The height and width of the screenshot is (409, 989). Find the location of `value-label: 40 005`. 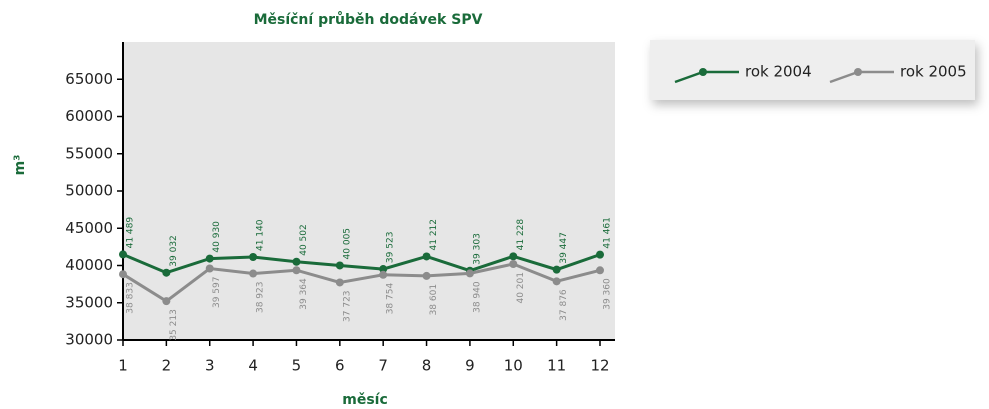

value-label: 40 005 is located at coordinates (347, 244).